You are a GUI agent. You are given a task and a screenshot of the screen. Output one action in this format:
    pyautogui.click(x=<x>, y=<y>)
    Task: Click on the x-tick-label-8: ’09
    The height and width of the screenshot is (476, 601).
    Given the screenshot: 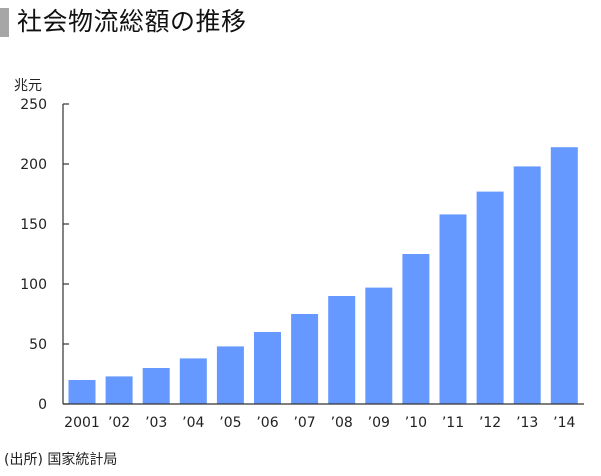 What is the action you would take?
    pyautogui.click(x=379, y=423)
    